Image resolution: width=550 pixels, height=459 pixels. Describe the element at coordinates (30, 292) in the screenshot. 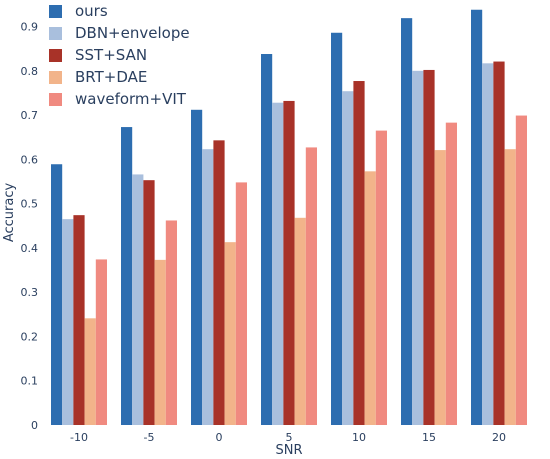

I see `y-tick-label: 0.3` at that location.